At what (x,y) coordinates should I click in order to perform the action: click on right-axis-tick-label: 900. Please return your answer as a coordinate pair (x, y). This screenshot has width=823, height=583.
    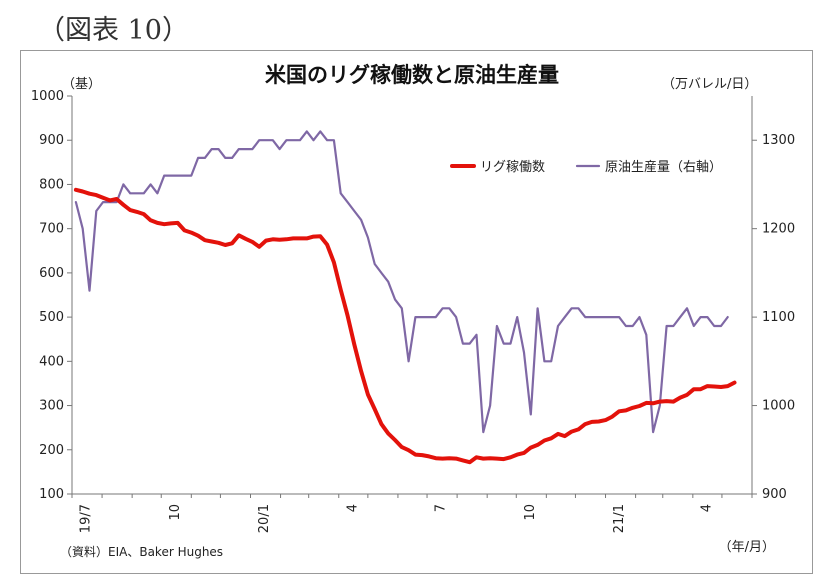
    Looking at the image, I should click on (774, 494).